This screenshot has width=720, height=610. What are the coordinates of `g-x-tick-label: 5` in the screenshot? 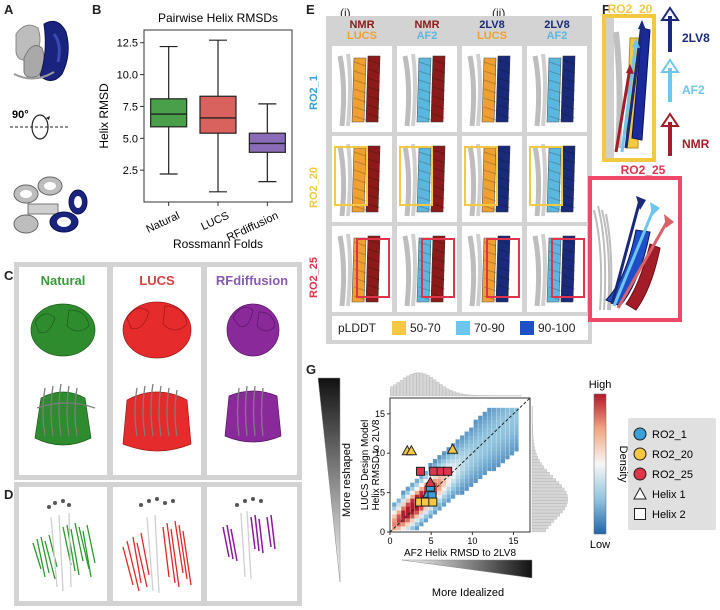 It's located at (431, 541).